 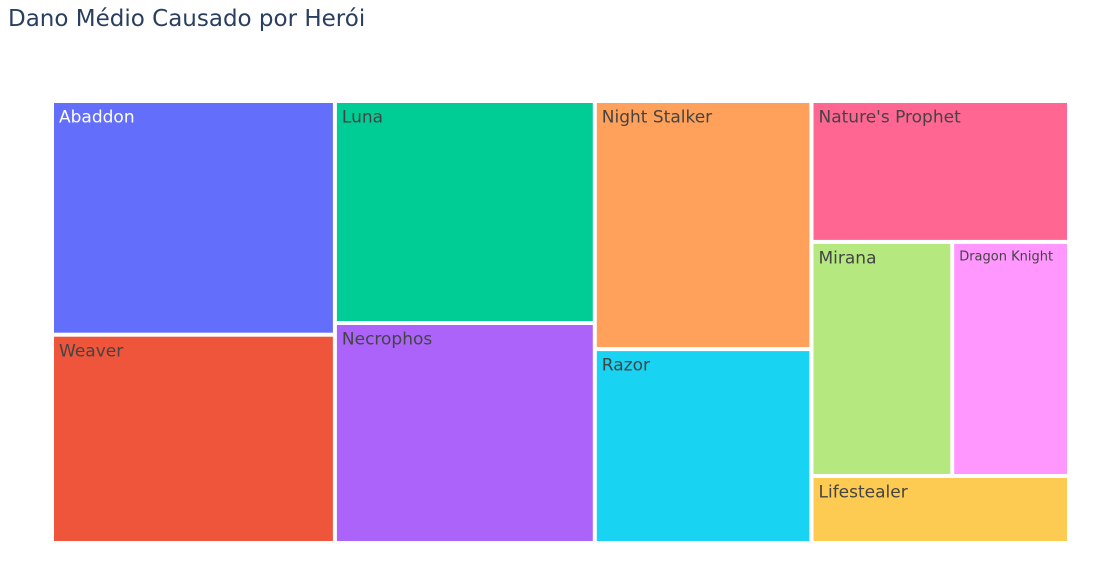 I want to click on treemap-tile-dragon-knight: Dragon Knight, so click(x=1010, y=358).